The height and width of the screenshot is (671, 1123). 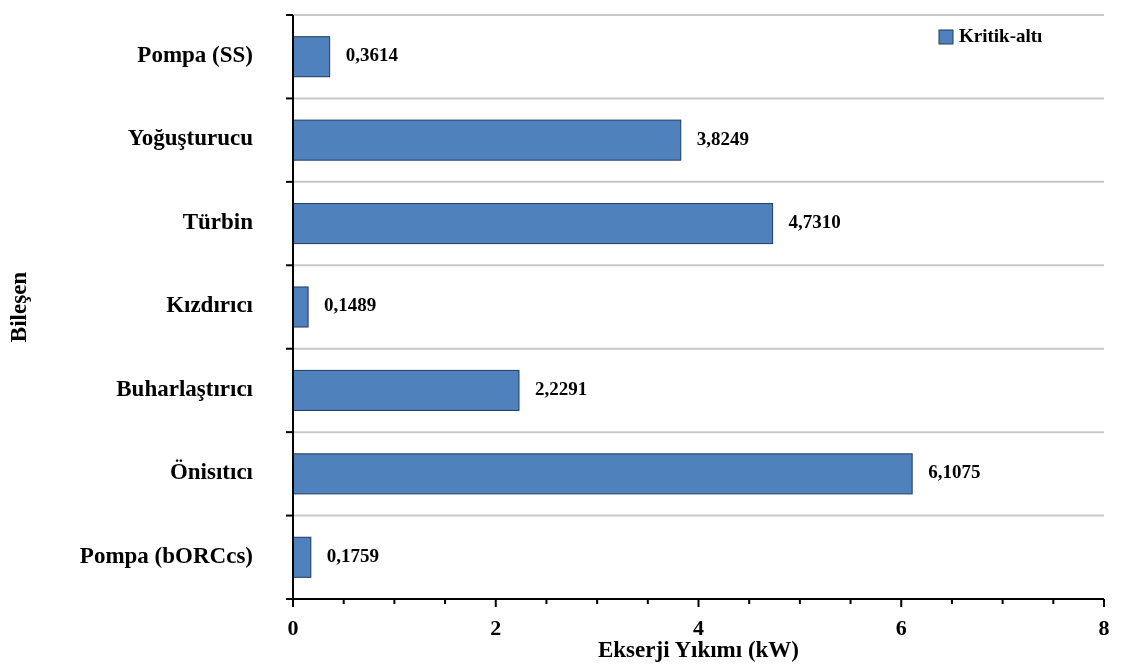 What do you see at coordinates (1104, 627) in the screenshot?
I see `x-tick-label: 8` at bounding box center [1104, 627].